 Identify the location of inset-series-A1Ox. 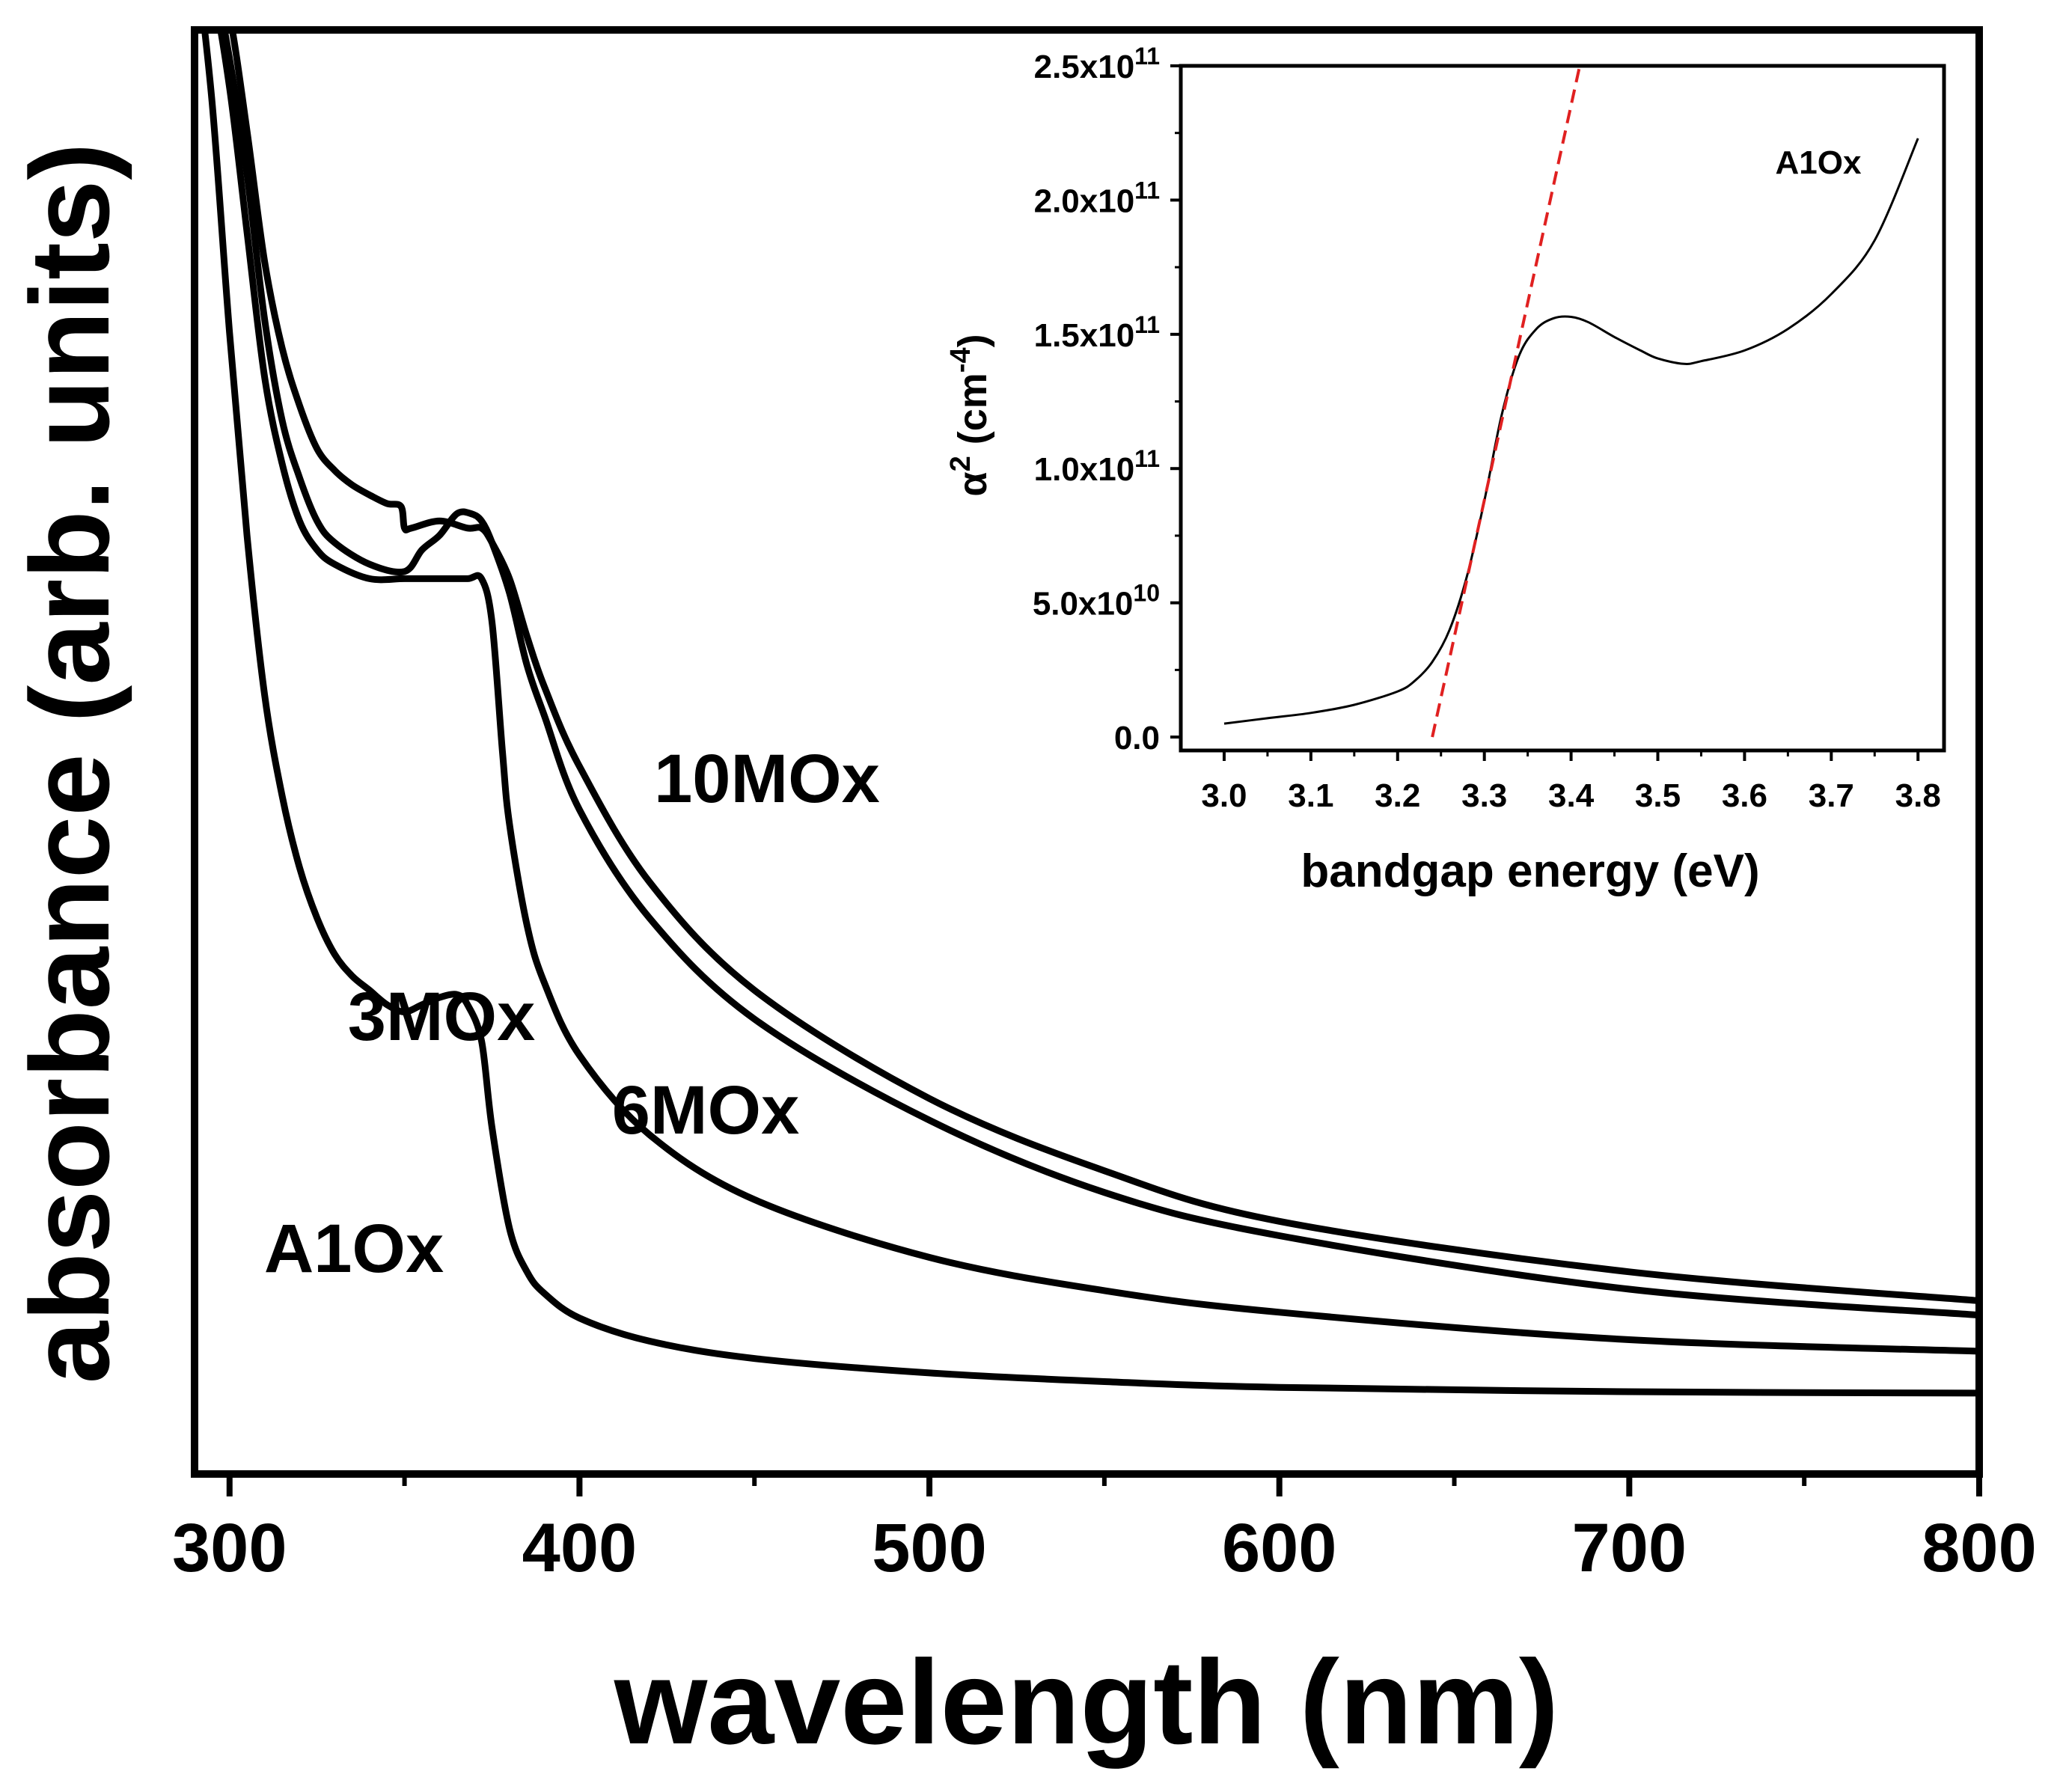
(1571, 432).